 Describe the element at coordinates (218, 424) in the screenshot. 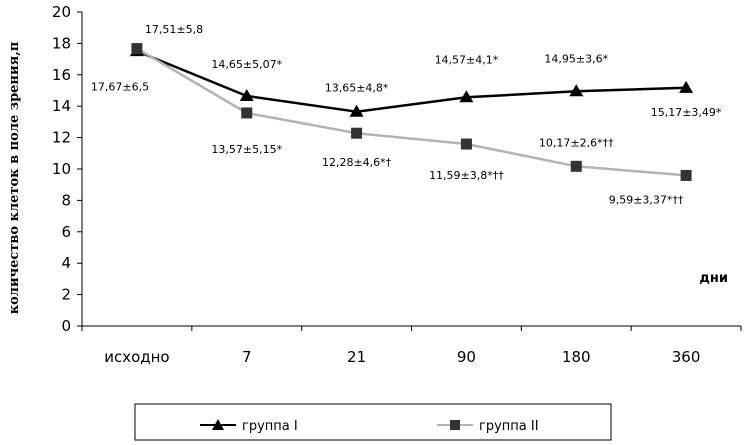

I see `legend-triangle-icon` at that location.